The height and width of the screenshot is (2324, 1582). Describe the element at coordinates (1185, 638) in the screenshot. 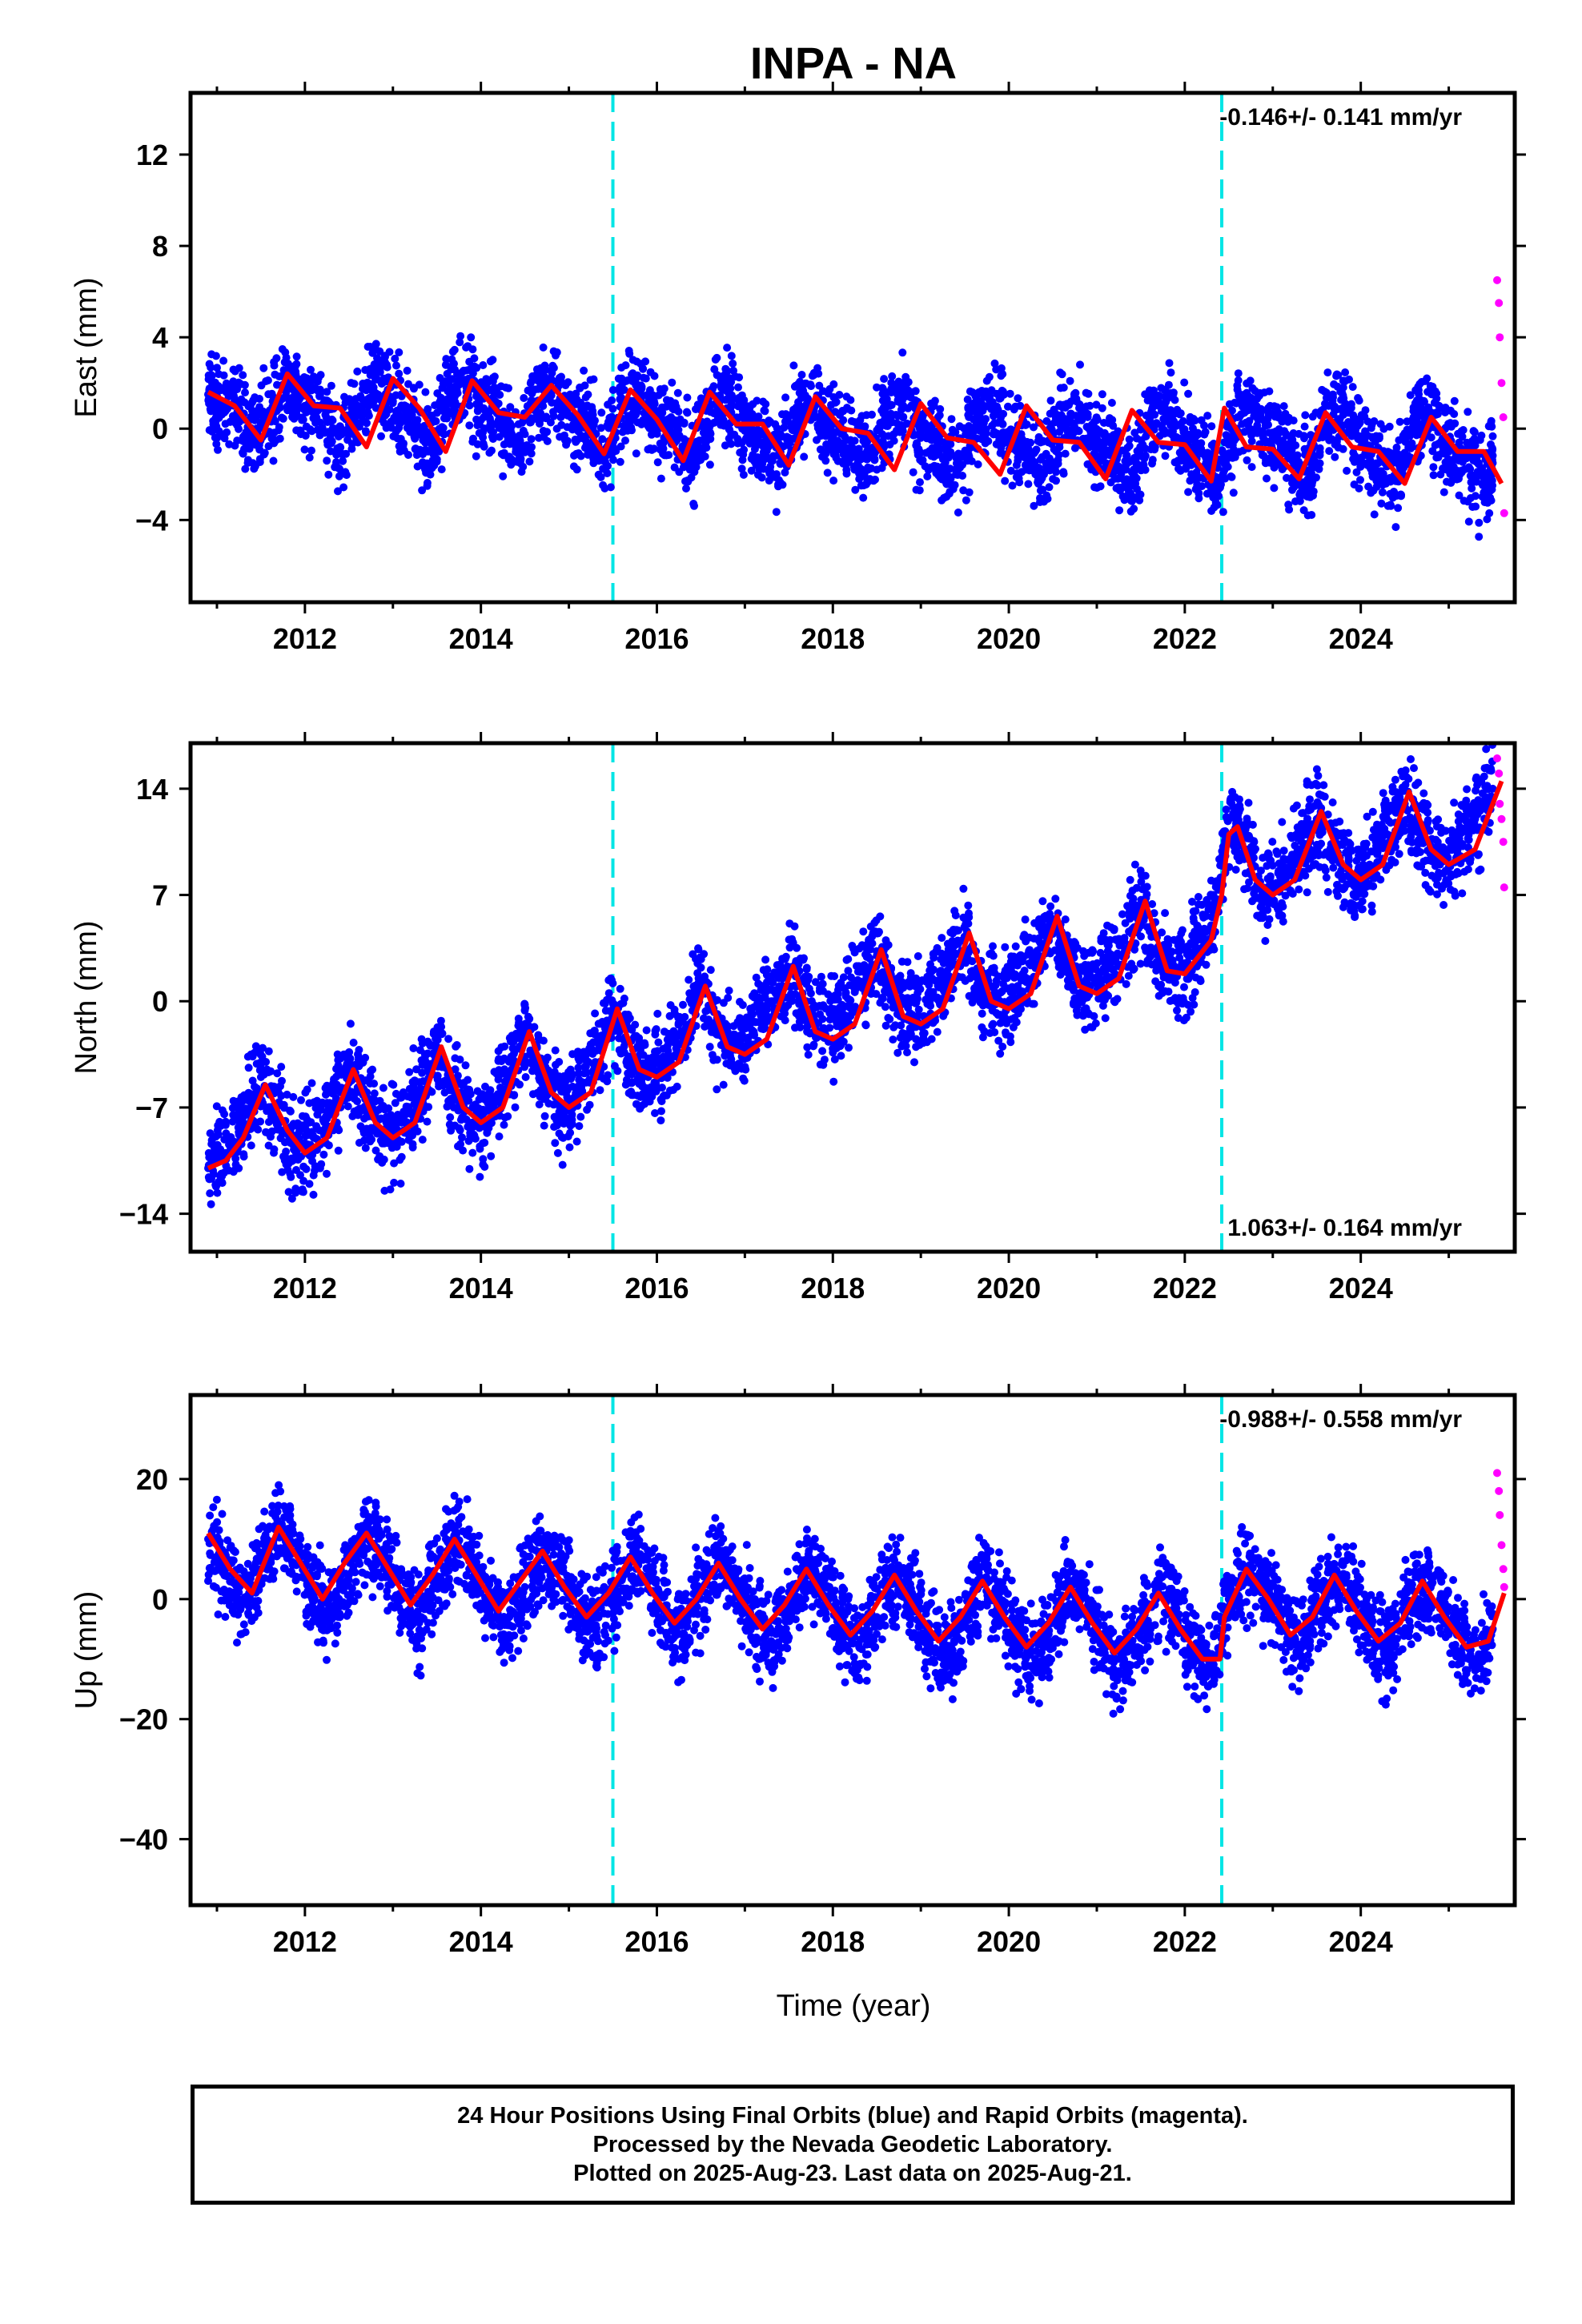

I see `x-tick-label: 2022` at that location.